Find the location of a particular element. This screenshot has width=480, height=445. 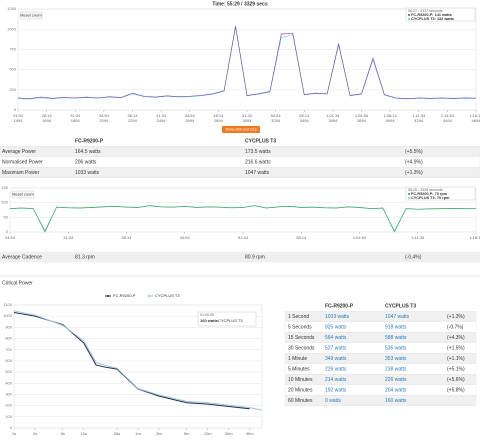

x-tick-label: 20m is located at coordinates (229, 433).